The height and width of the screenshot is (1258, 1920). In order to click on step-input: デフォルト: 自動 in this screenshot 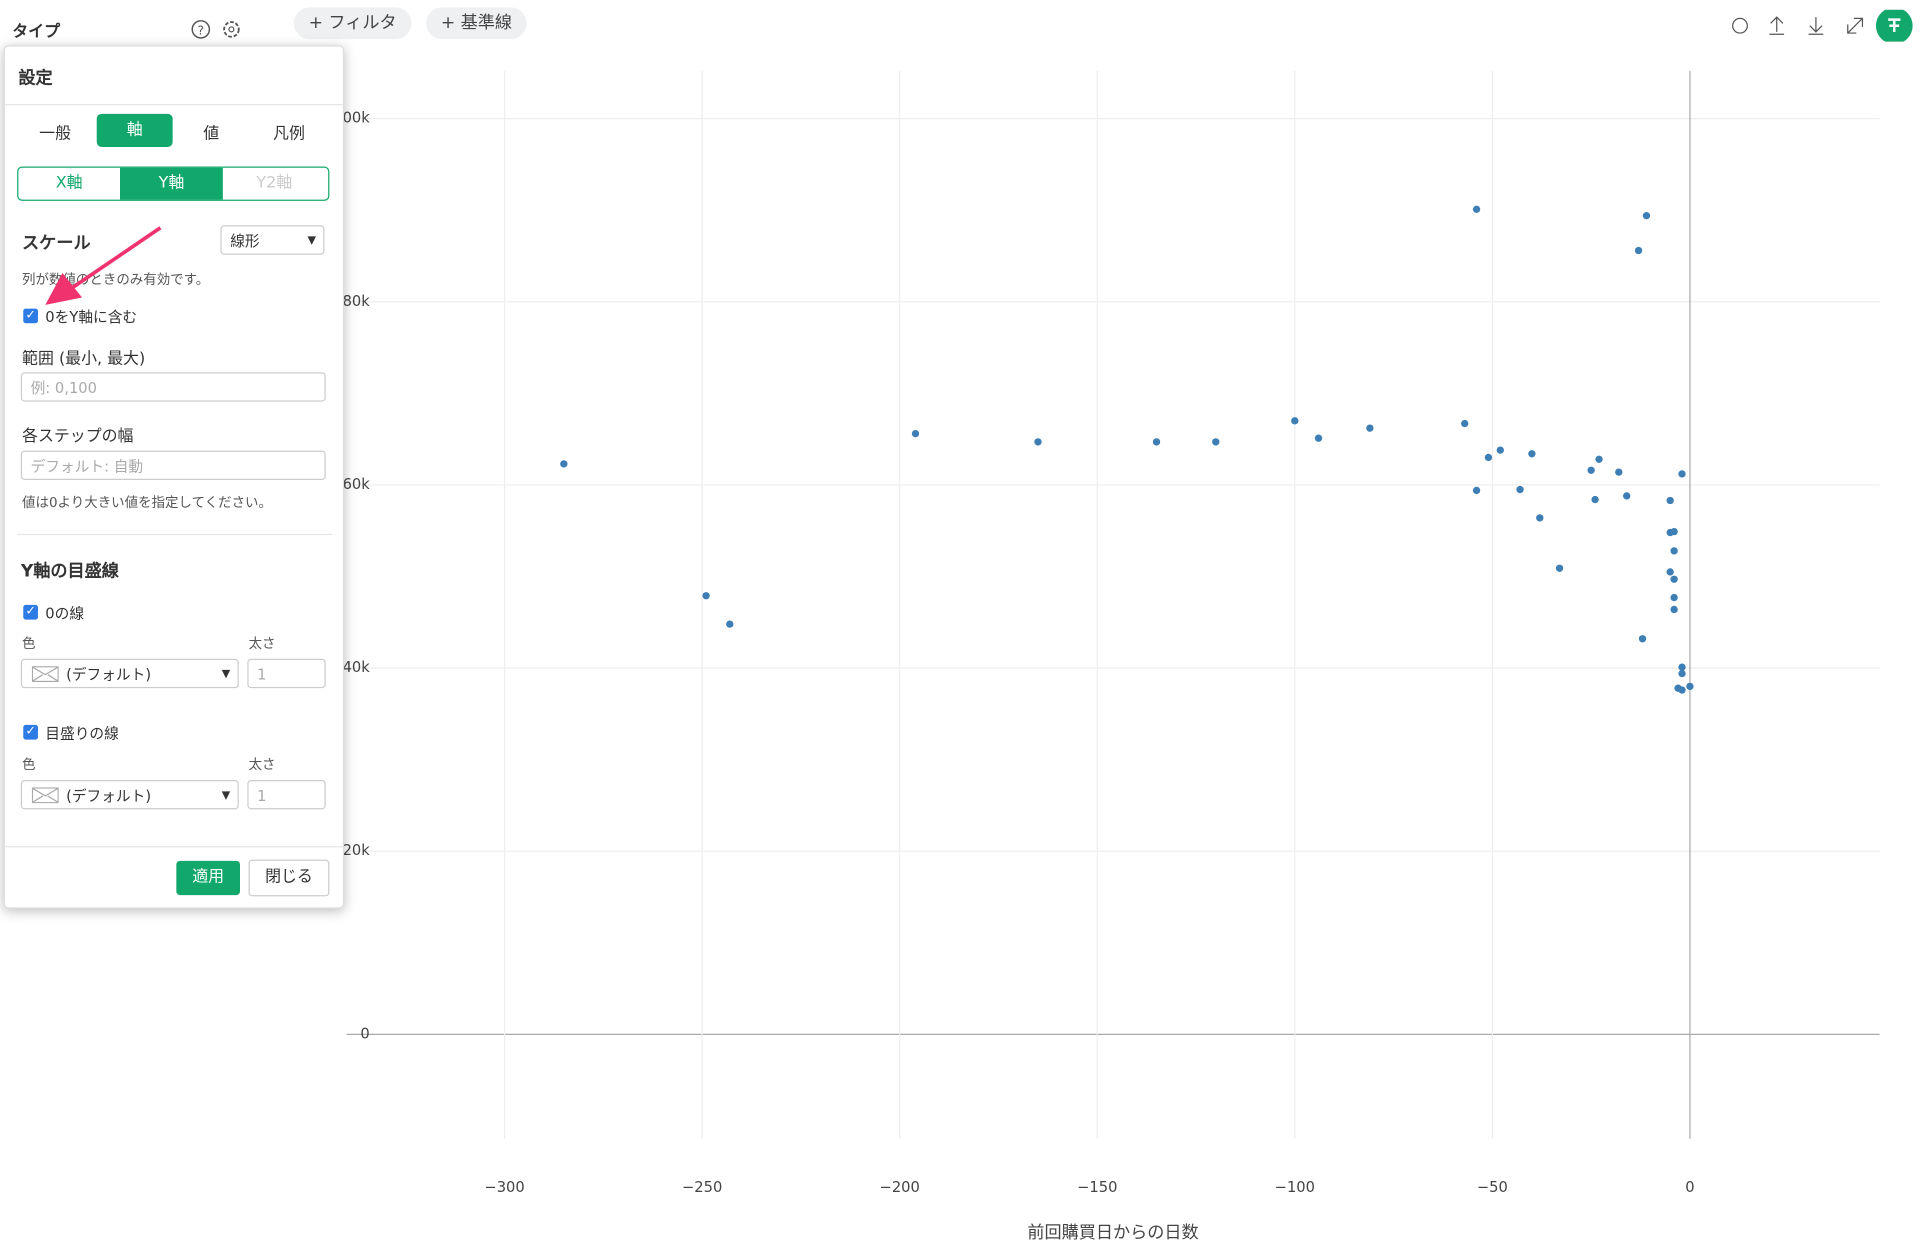, I will do `click(173, 465)`.